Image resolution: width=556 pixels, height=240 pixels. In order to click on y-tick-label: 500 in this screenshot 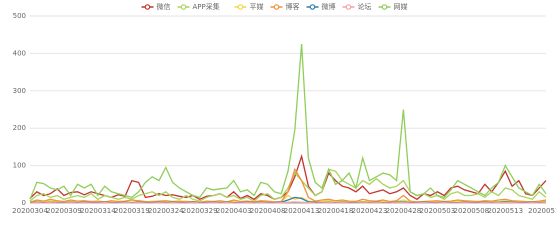, I will do `click(19, 16)`.